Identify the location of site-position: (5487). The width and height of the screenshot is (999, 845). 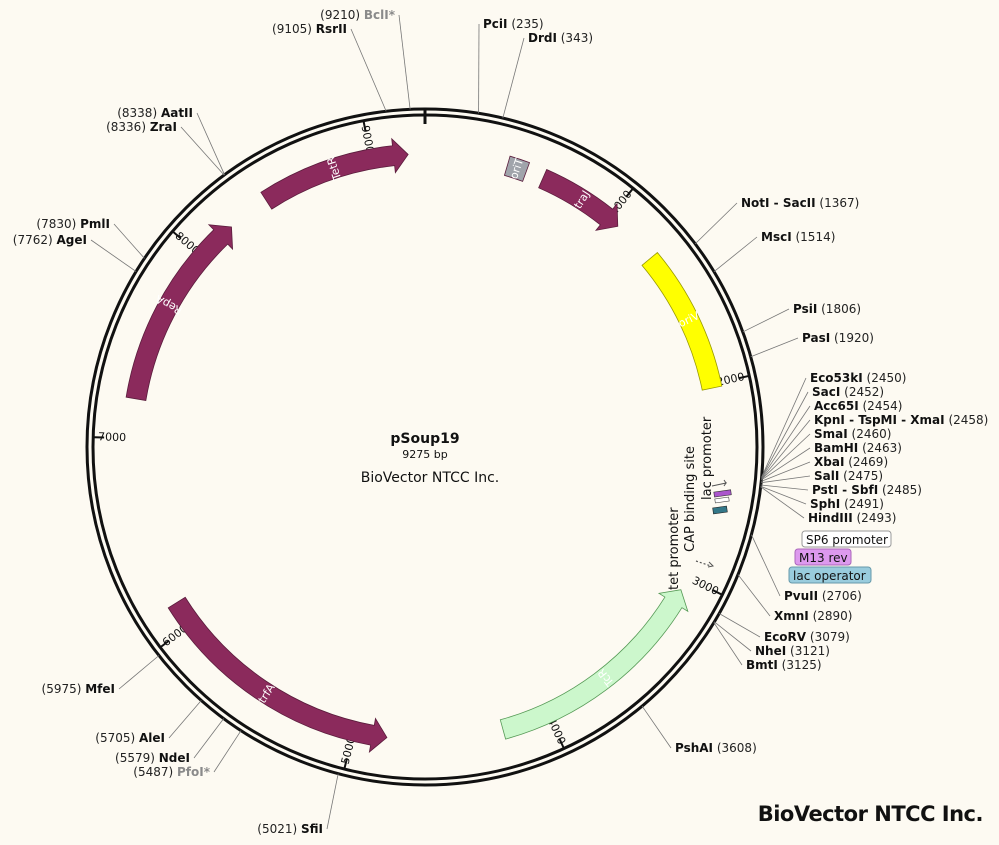
(155, 772).